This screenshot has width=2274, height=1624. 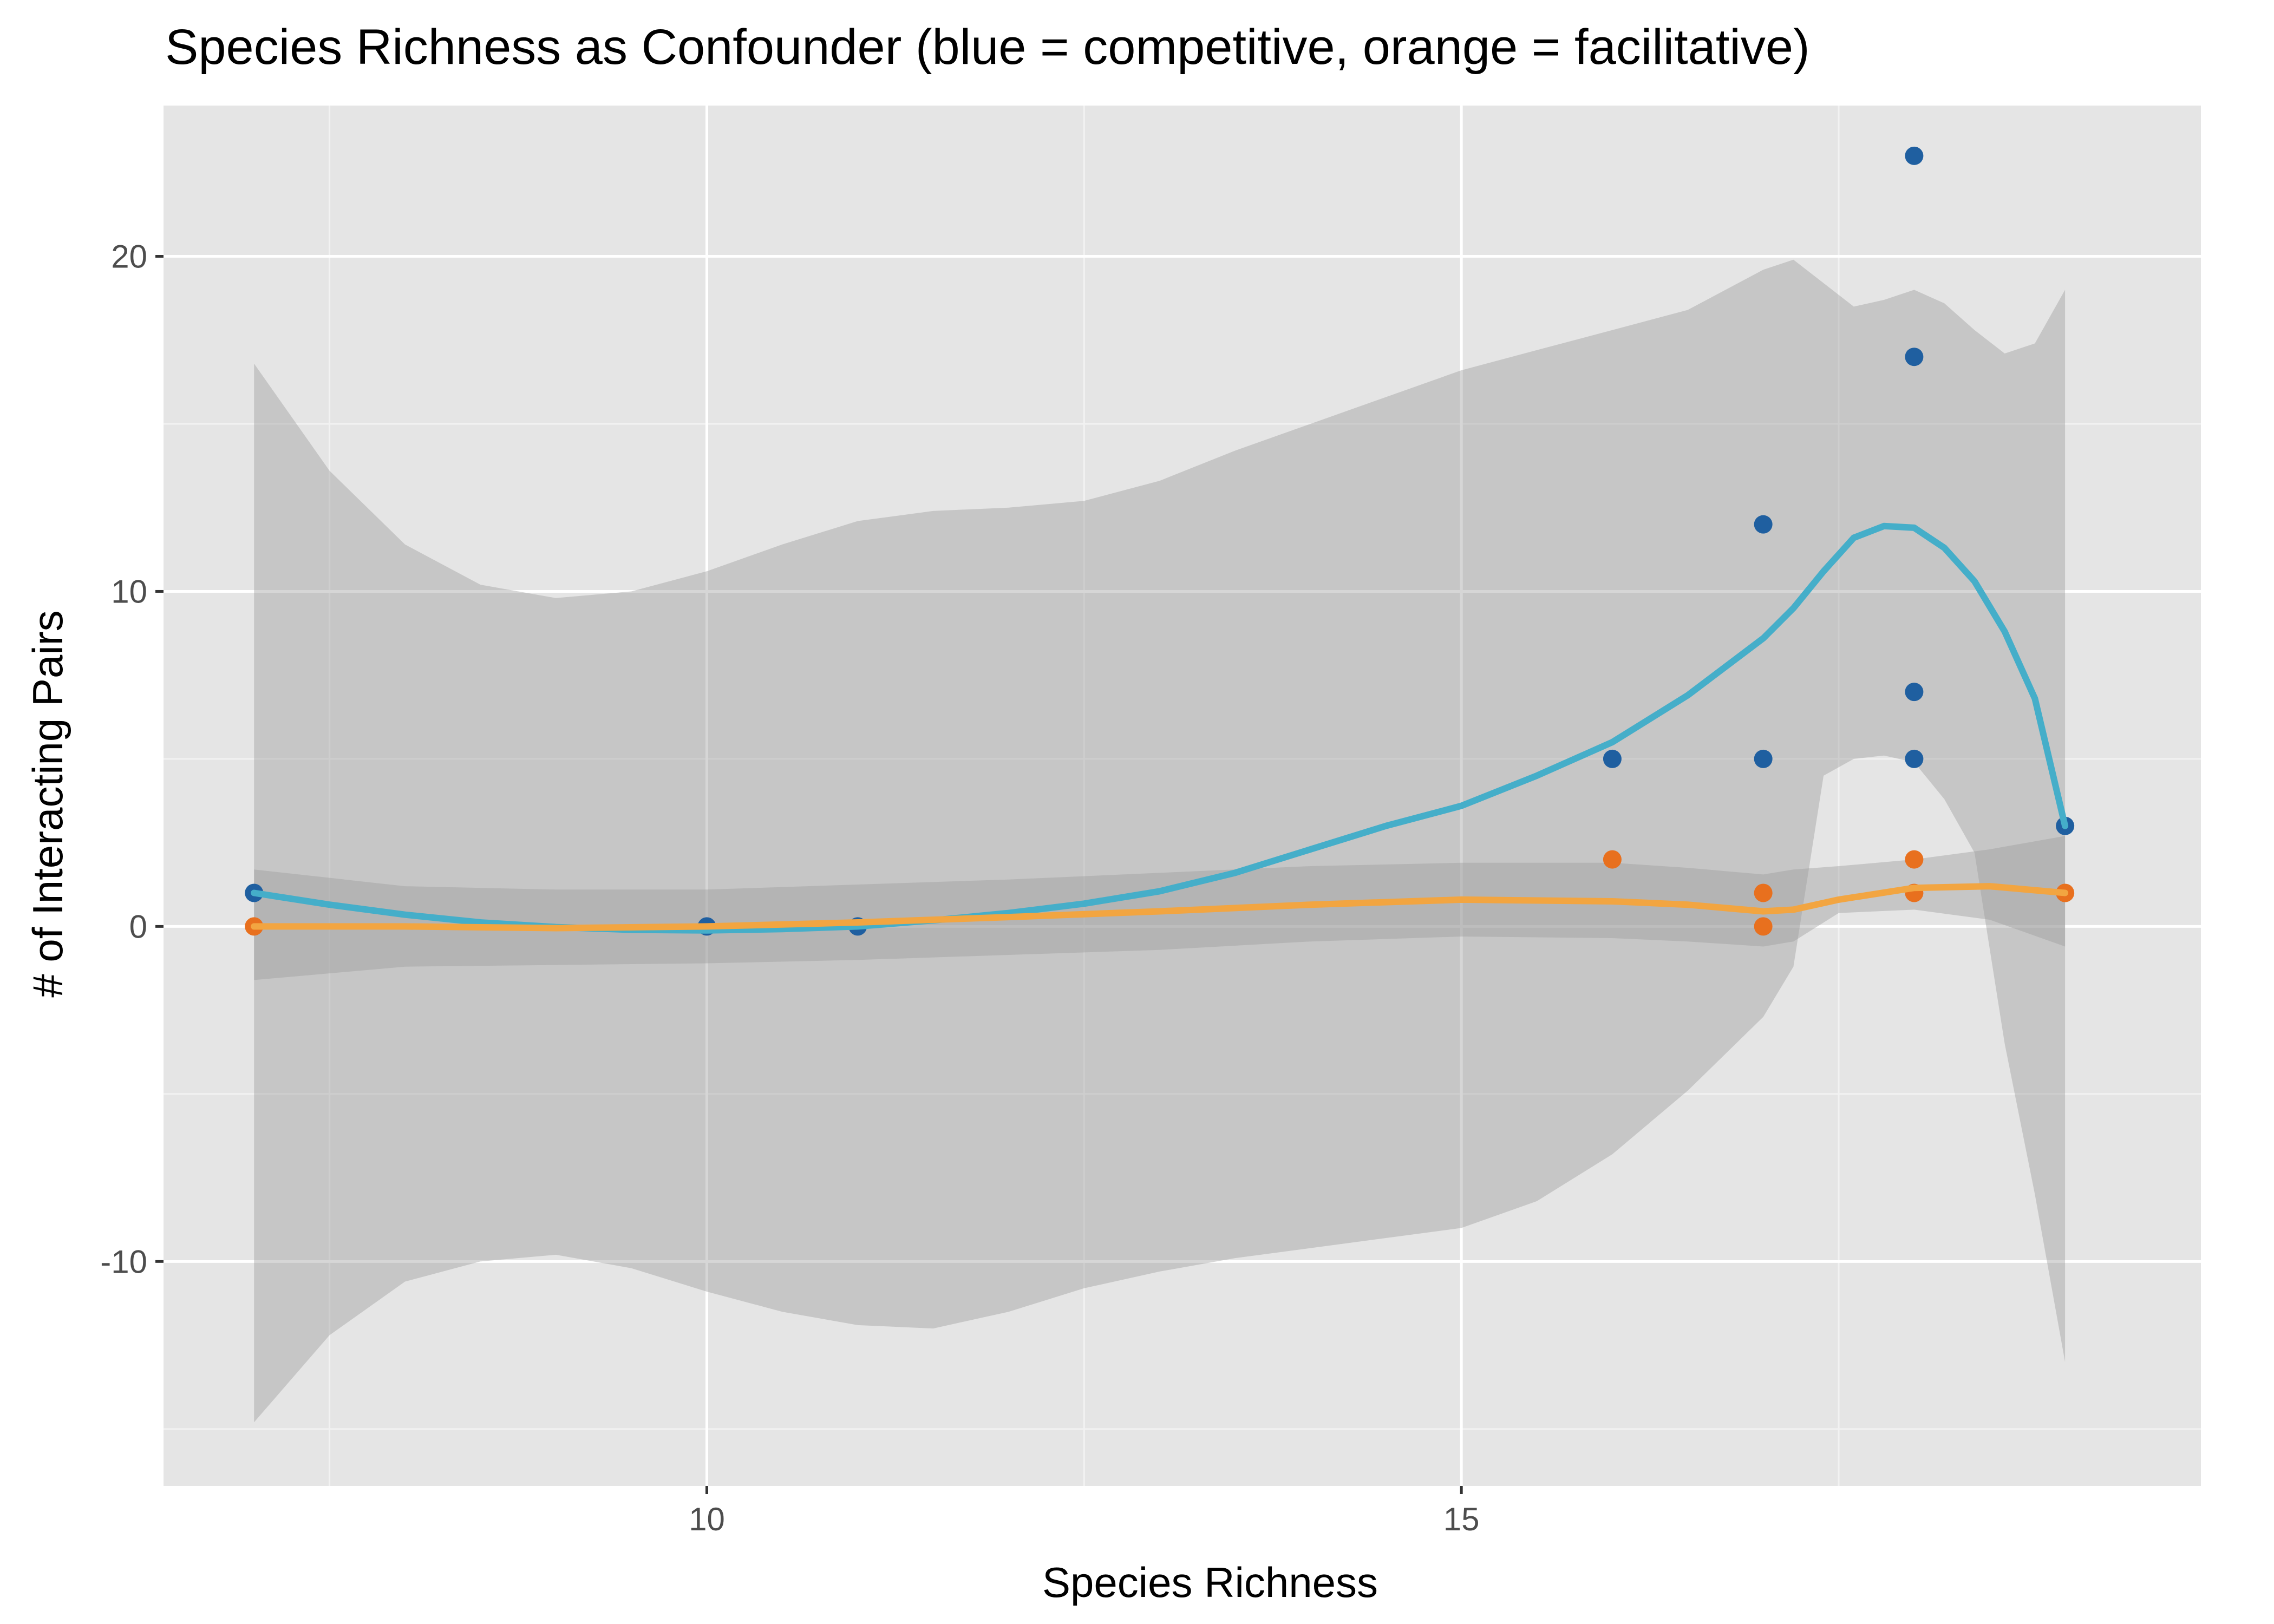 What do you see at coordinates (1462, 1519) in the screenshot?
I see `x-tick-label: 15` at bounding box center [1462, 1519].